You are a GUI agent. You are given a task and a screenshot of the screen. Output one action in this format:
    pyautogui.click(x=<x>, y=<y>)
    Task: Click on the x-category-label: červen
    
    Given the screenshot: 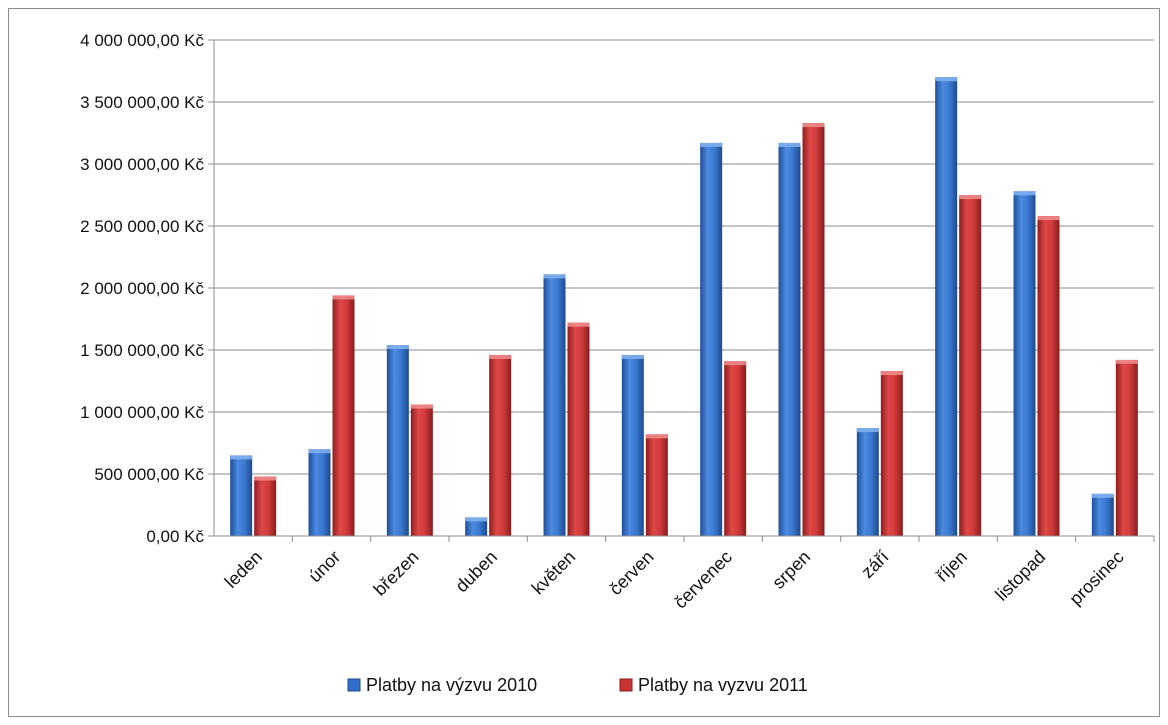 What is the action you would take?
    pyautogui.click(x=631, y=573)
    